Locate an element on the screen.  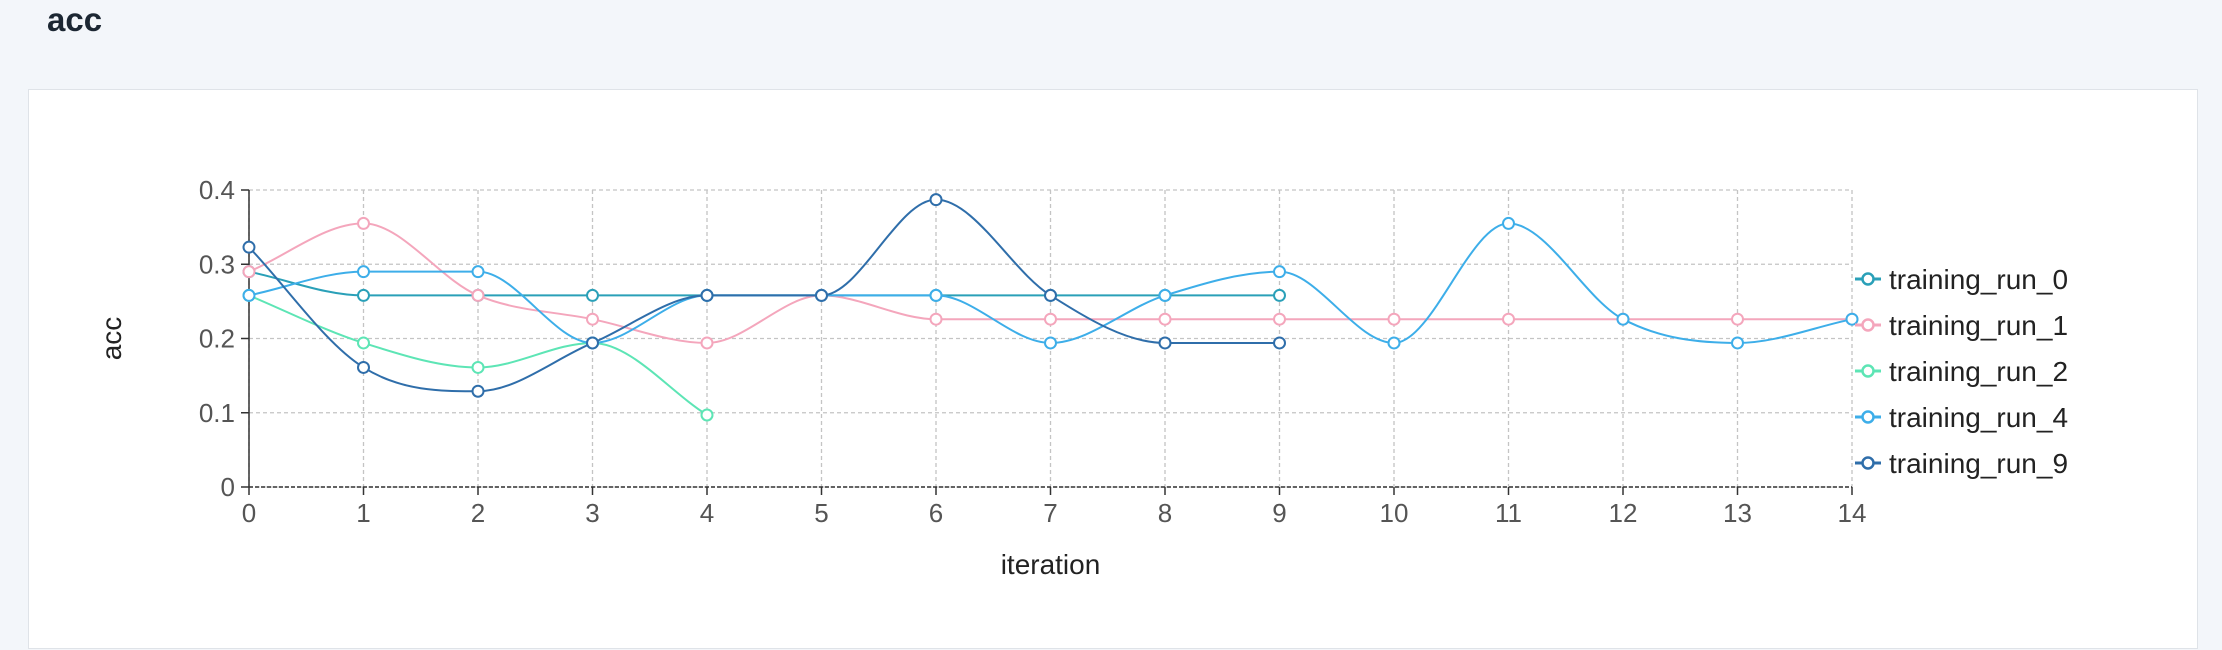
x-tick-label: 13 is located at coordinates (1737, 513).